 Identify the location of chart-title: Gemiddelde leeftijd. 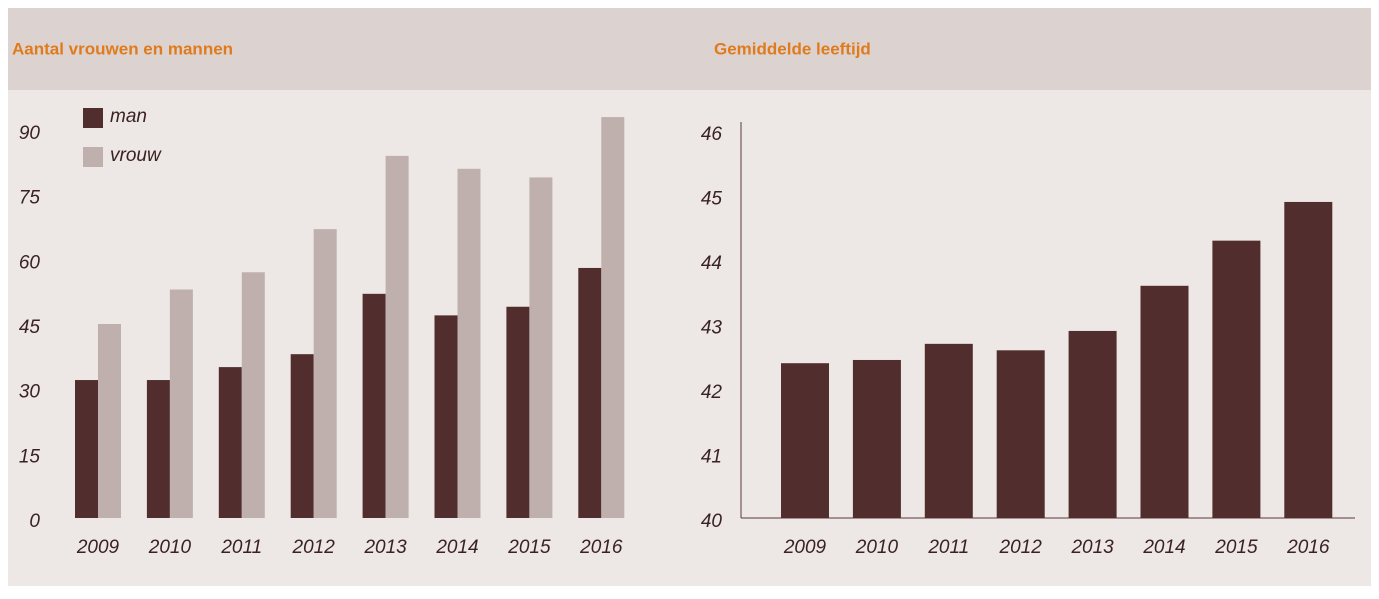
(792, 48).